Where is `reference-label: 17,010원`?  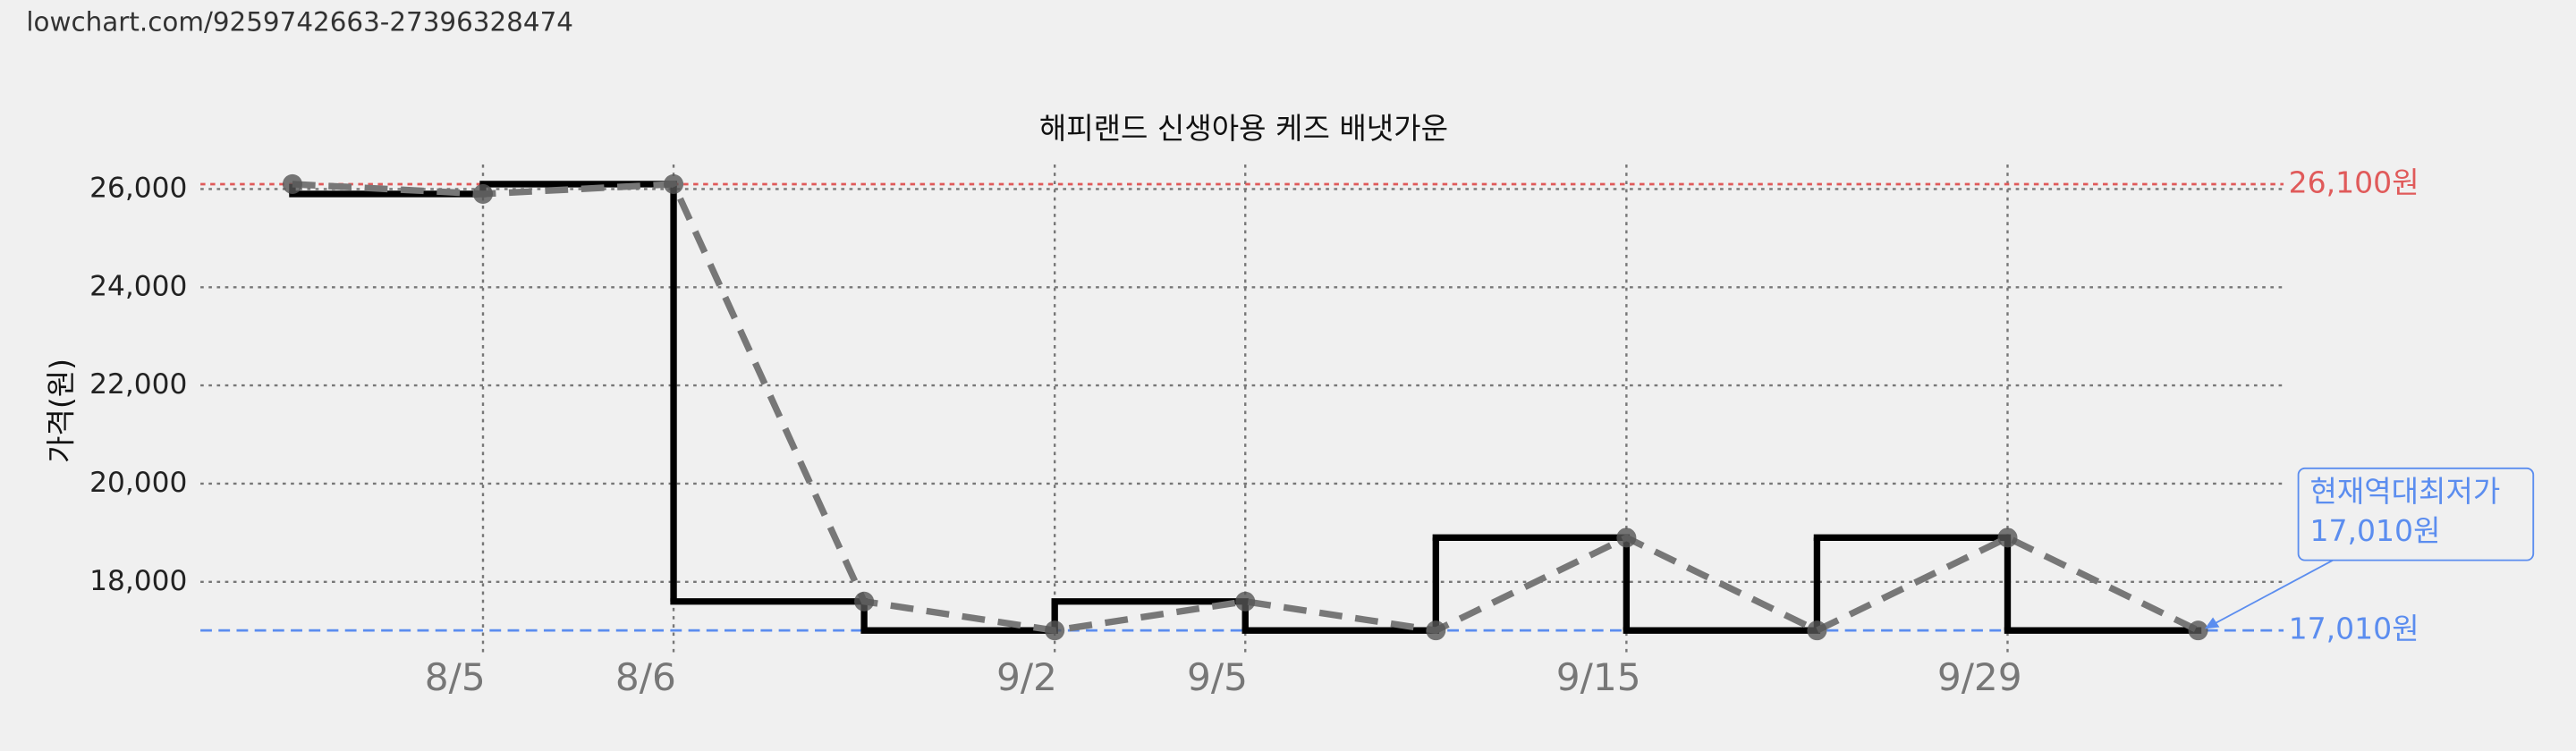 reference-label: 17,010원 is located at coordinates (2354, 629).